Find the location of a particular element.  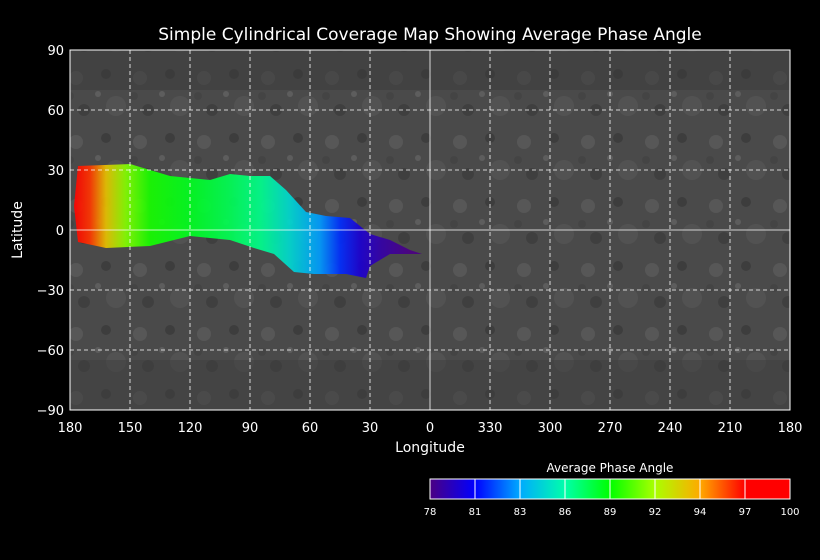

colorbar-tick-label: 86 is located at coordinates (565, 512).